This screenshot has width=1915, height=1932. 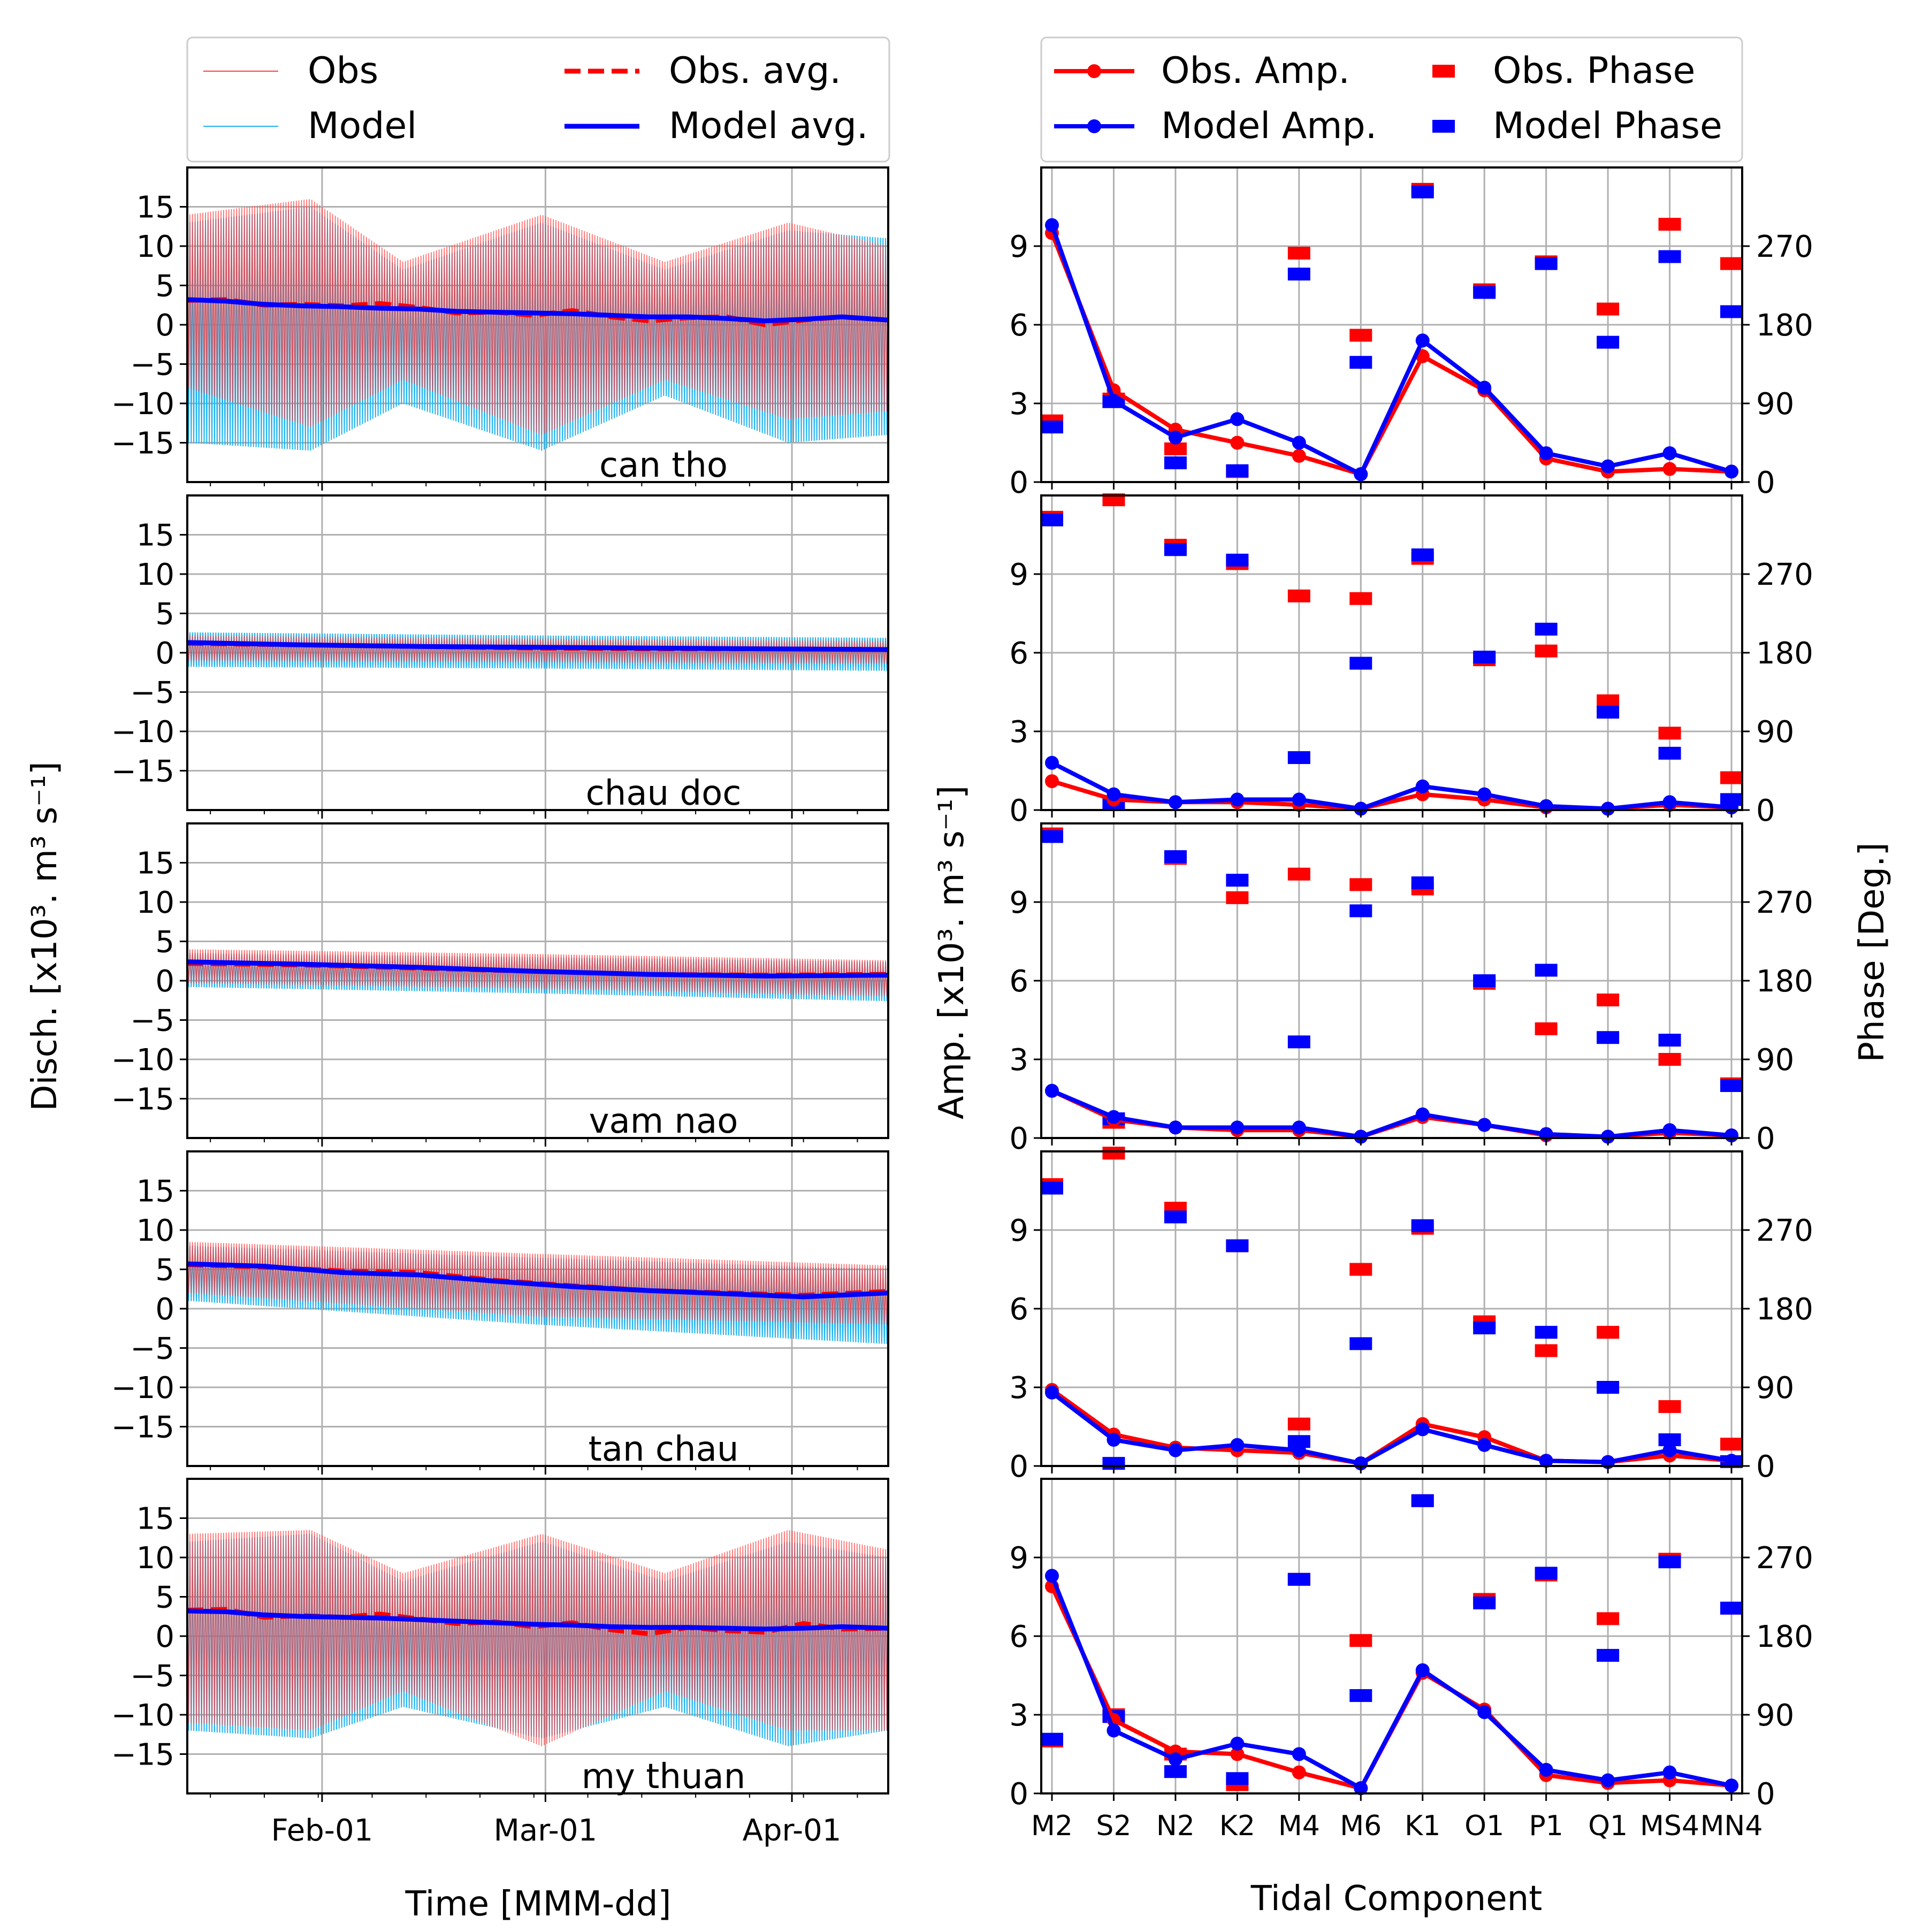 What do you see at coordinates (1872, 953) in the screenshot?
I see `right-phase-axis-label: Phase [Deg.]` at bounding box center [1872, 953].